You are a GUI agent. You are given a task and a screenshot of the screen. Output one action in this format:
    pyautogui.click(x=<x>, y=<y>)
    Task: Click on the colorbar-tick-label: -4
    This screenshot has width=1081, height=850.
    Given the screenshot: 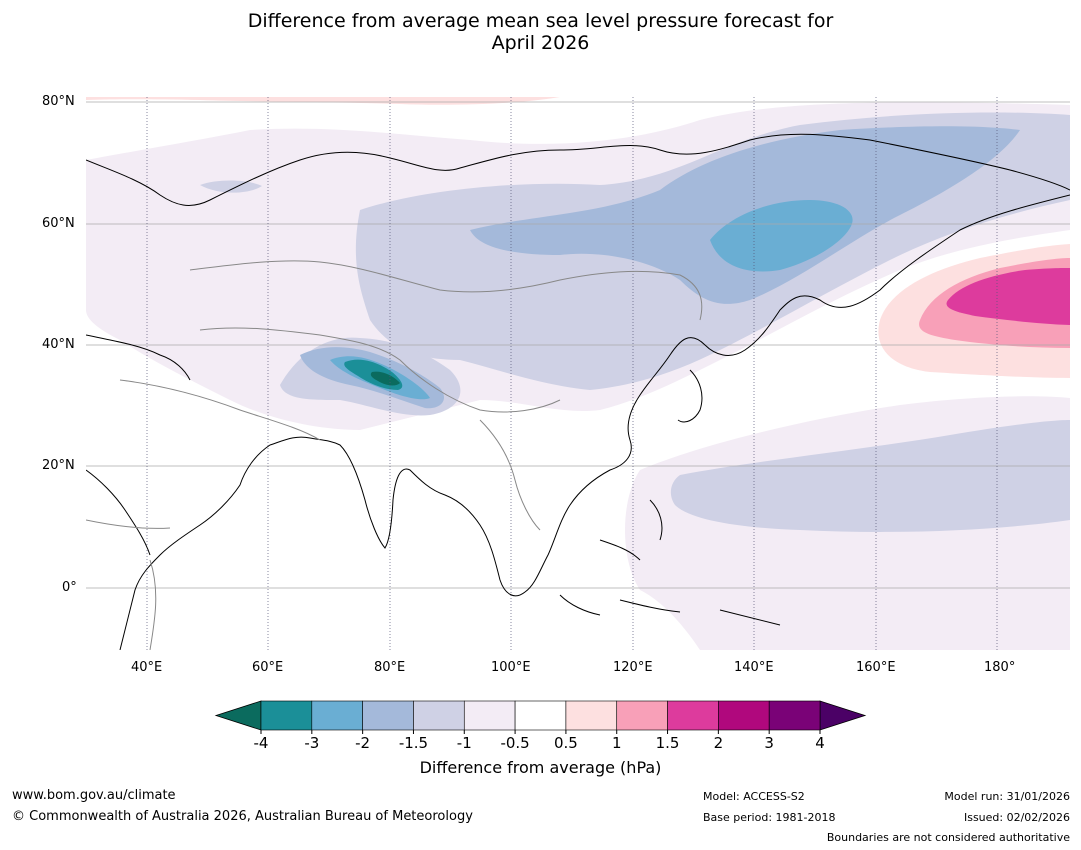 What is the action you would take?
    pyautogui.click(x=261, y=743)
    